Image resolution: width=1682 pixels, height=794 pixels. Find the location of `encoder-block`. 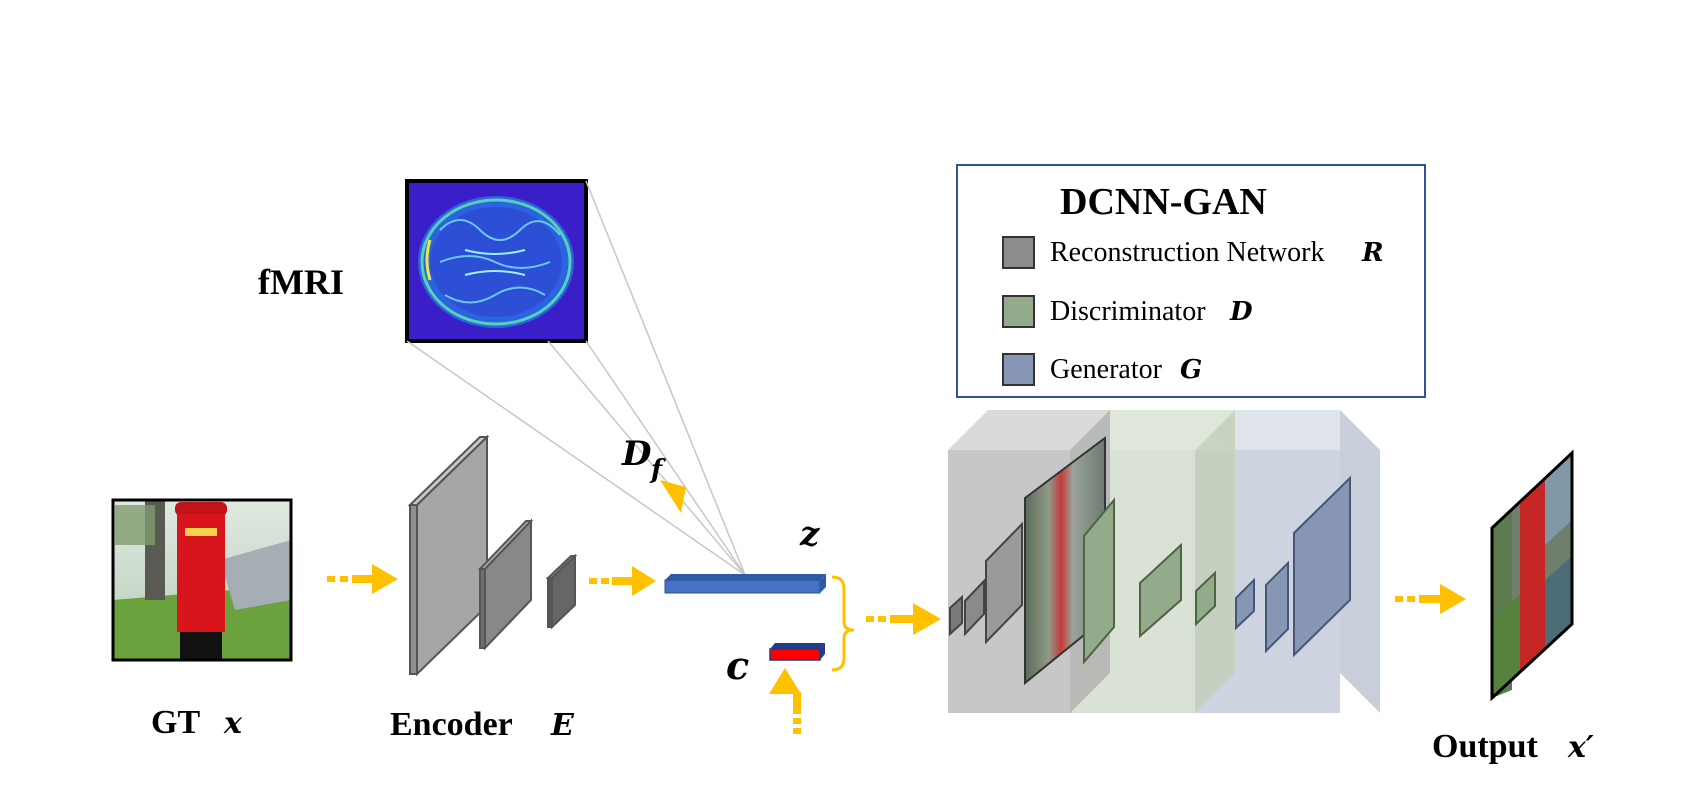

encoder-block is located at coordinates (492, 555).